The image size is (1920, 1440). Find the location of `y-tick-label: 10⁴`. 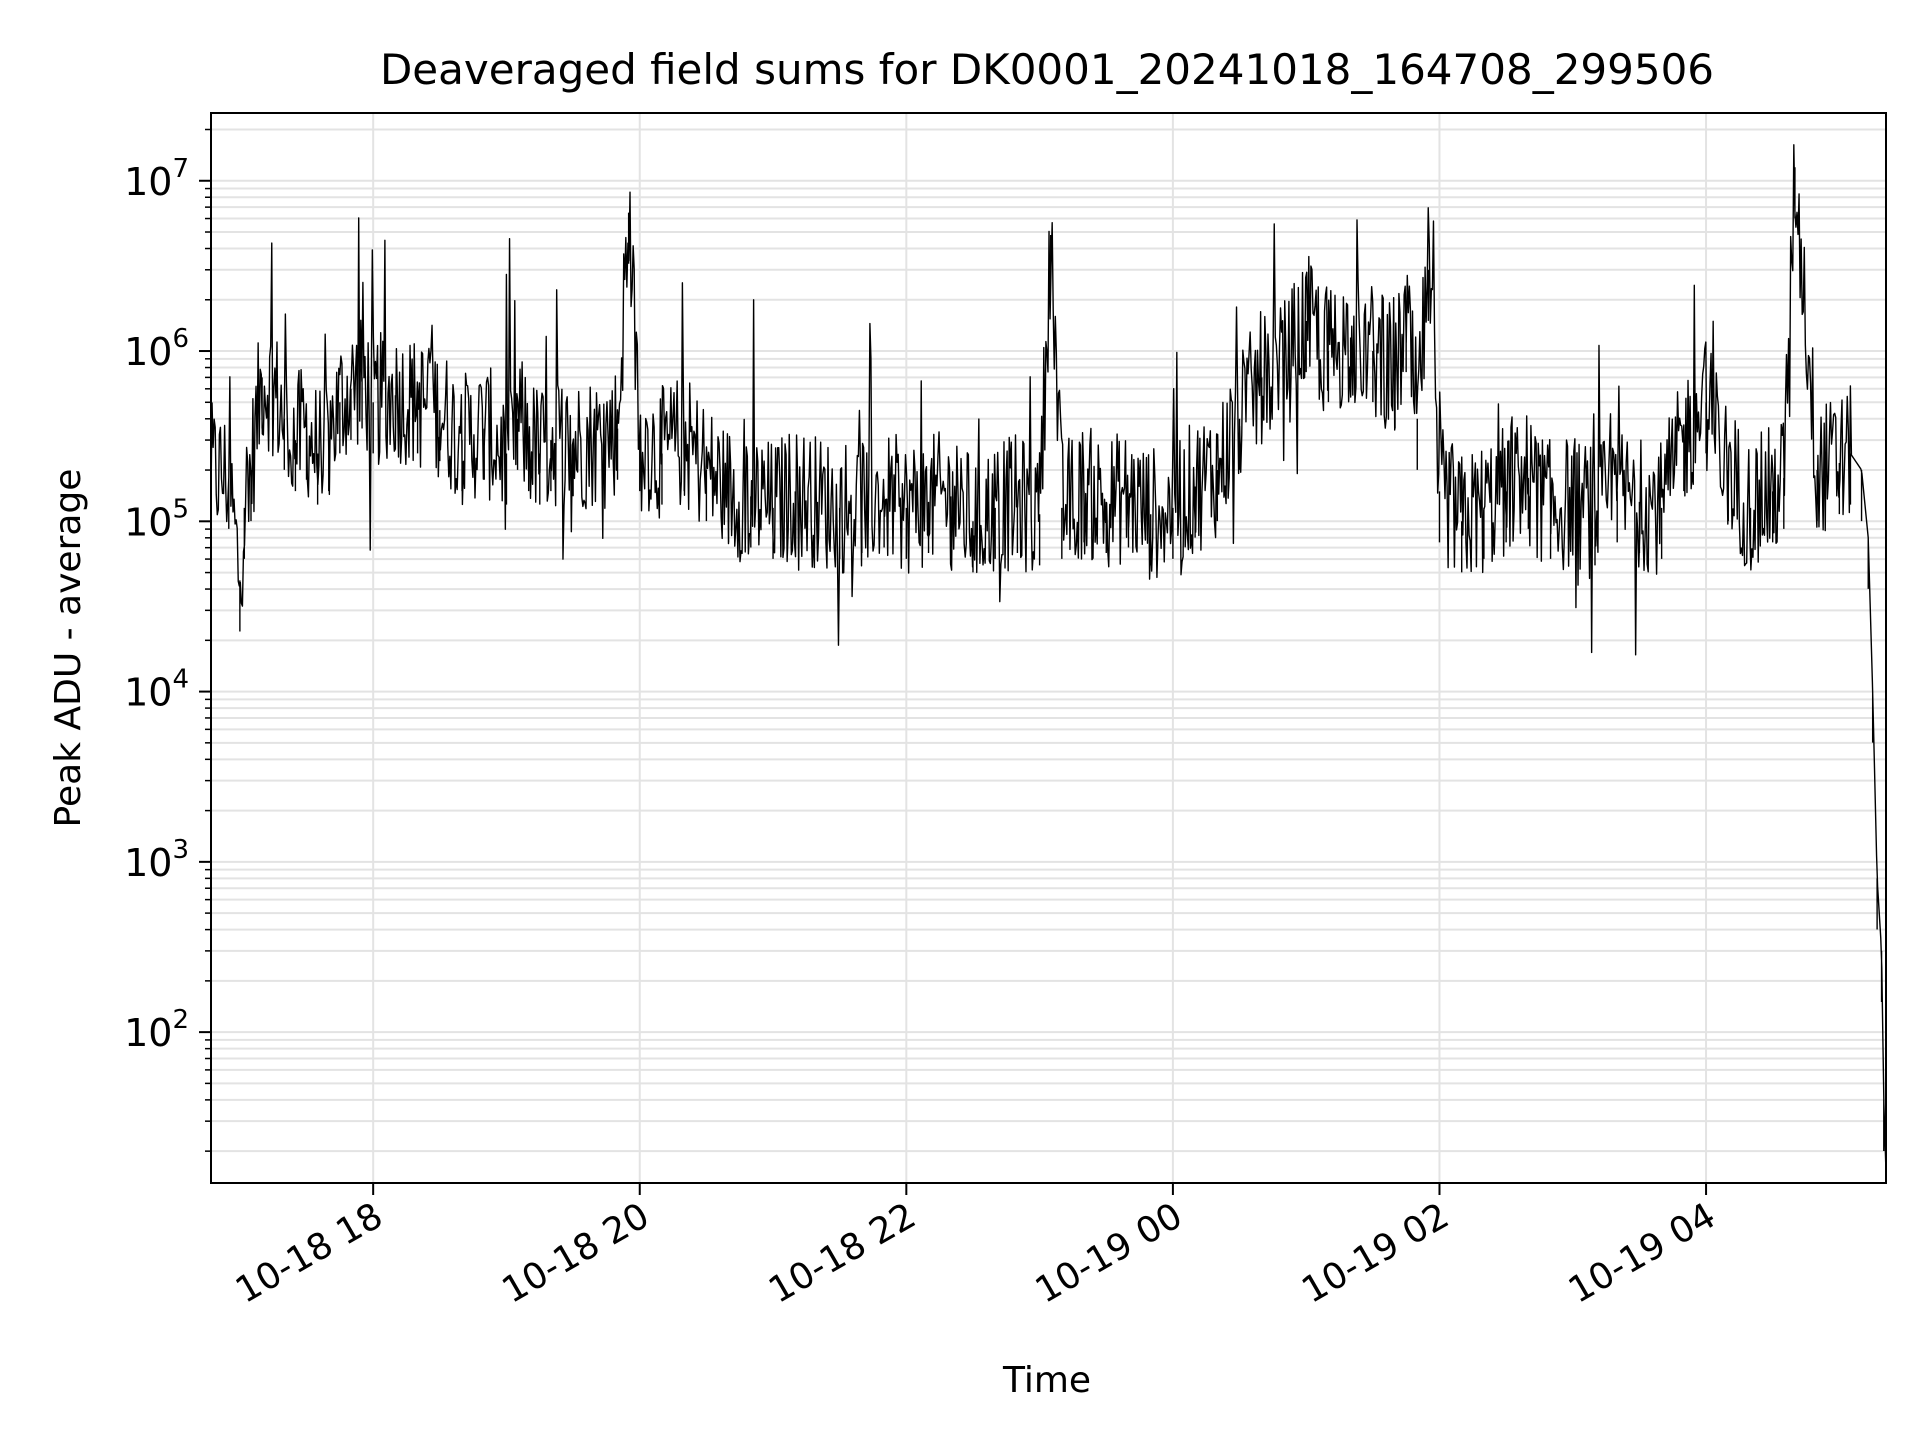

y-tick-label: 10⁴ is located at coordinates (156, 690).